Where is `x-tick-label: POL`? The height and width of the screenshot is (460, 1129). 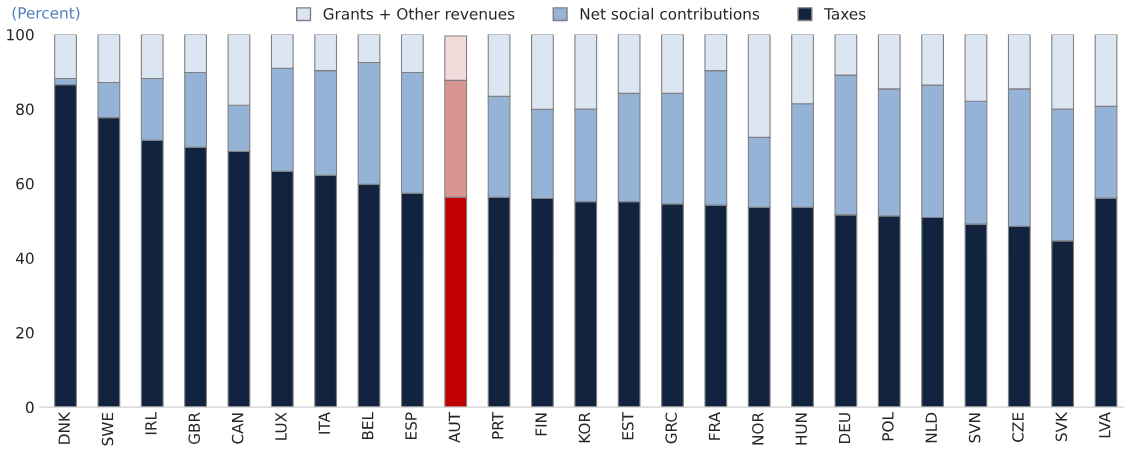 x-tick-label: POL is located at coordinates (888, 426).